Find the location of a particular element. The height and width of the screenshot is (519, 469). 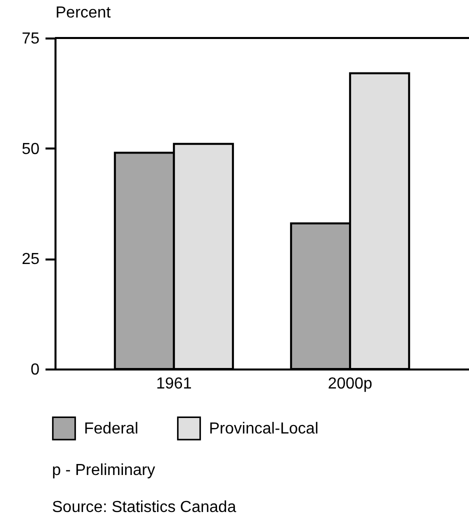

x-tick-label: 2000p is located at coordinates (350, 384).